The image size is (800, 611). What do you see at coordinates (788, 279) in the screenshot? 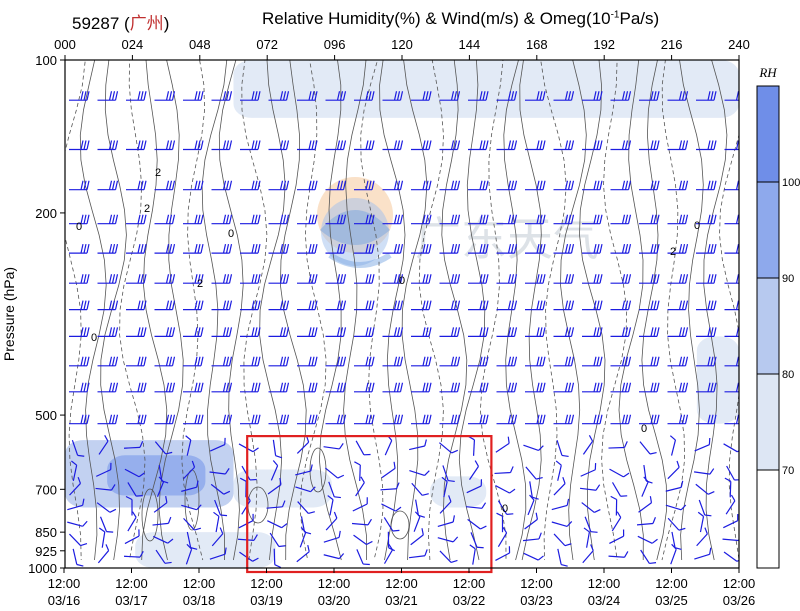
I see `colorbar-tick-label-2: 90` at bounding box center [788, 279].